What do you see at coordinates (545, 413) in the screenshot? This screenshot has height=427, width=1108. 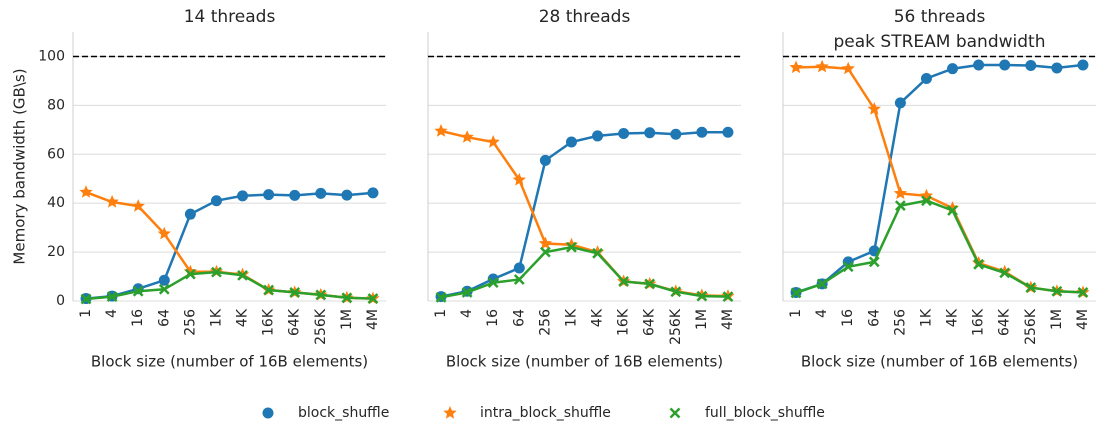 I see `legend-label: intra_block_shuffle` at bounding box center [545, 413].